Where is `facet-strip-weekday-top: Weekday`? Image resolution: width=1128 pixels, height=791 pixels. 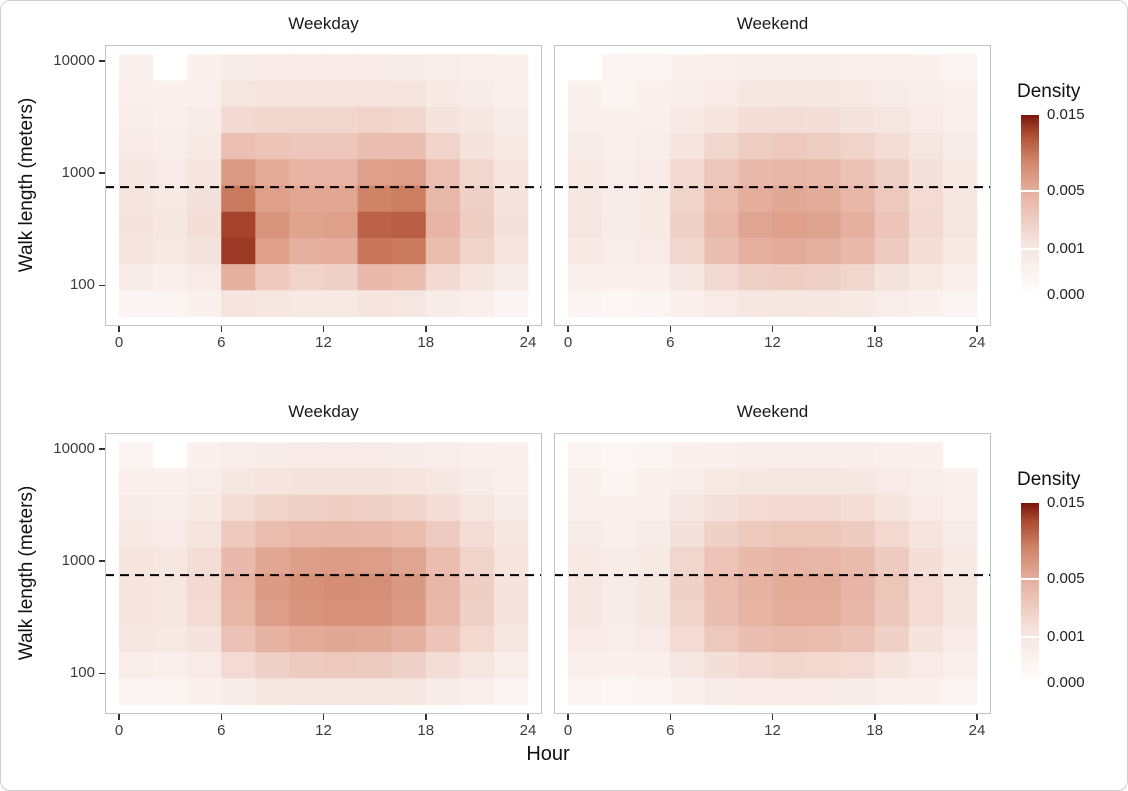
facet-strip-weekday-top: Weekday is located at coordinates (323, 23).